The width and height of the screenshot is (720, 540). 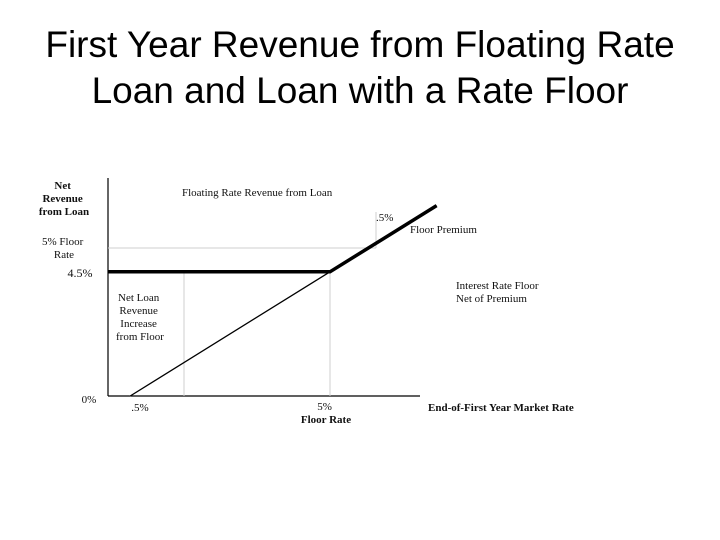 What do you see at coordinates (326, 413) in the screenshot?
I see `x-tick-floor-rate: 5% Floor Rate` at bounding box center [326, 413].